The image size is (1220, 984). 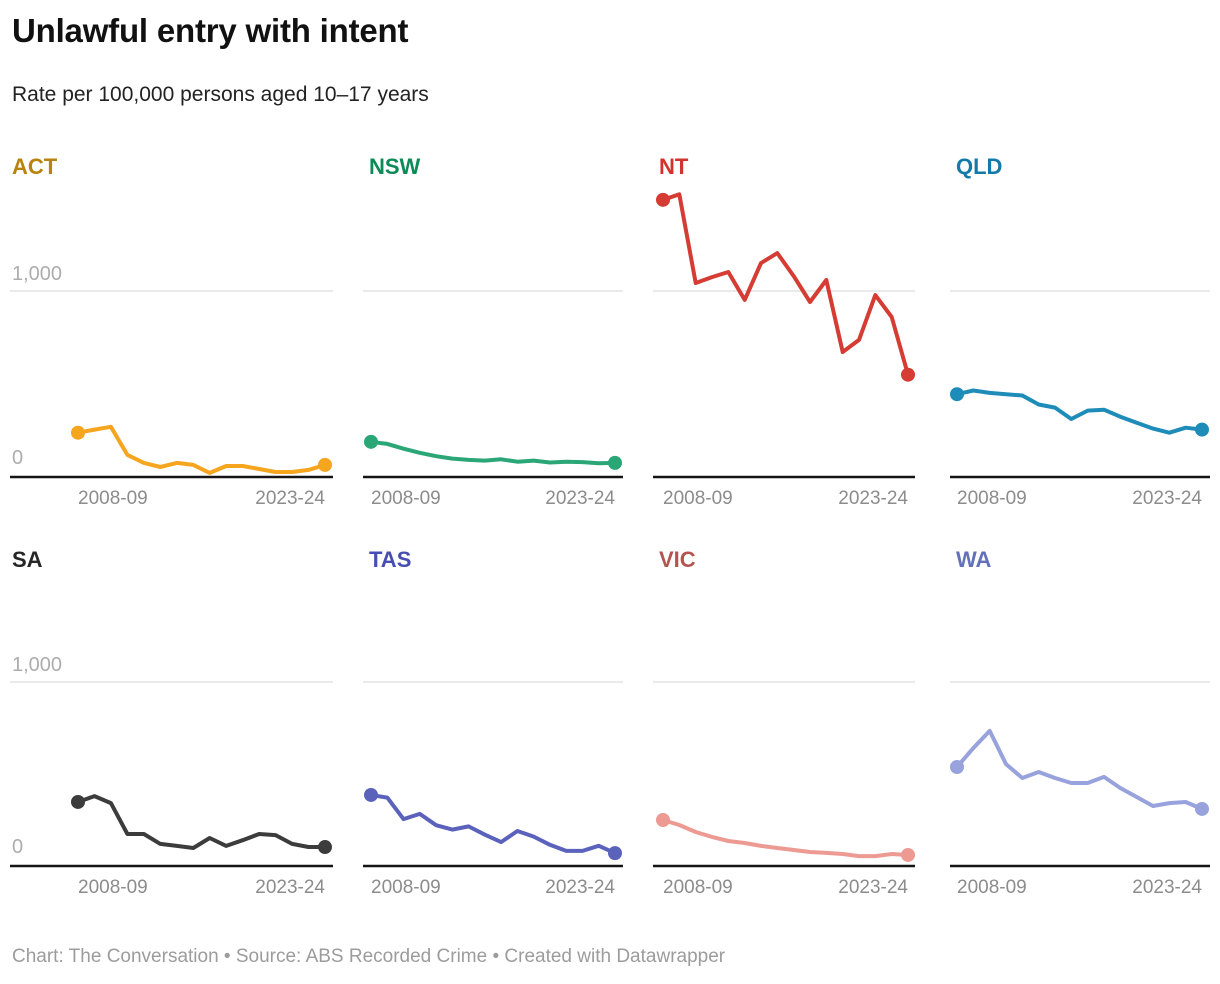 What do you see at coordinates (78, 801) in the screenshot?
I see `start-dot-SA` at bounding box center [78, 801].